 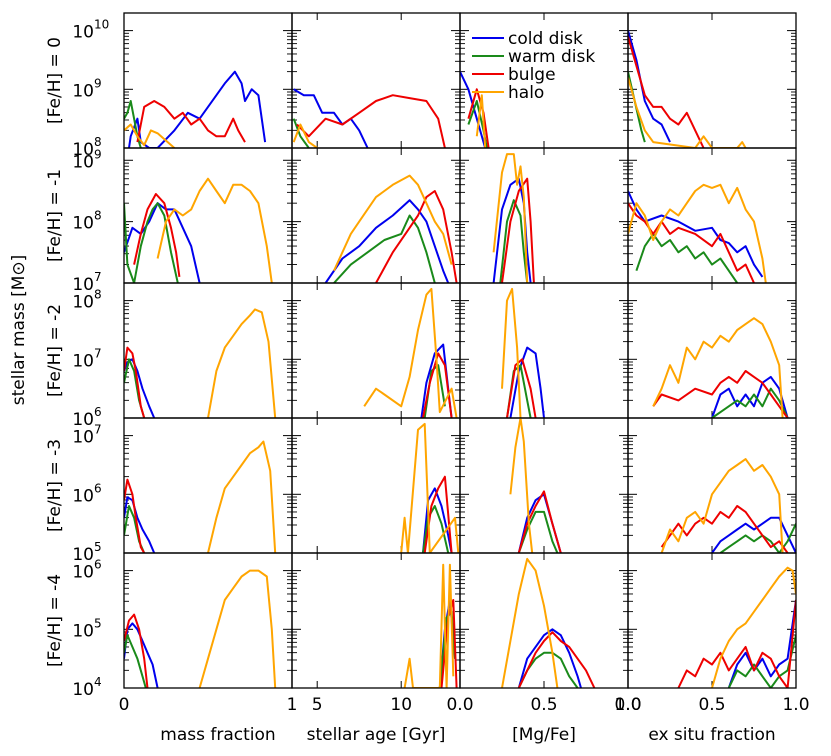 I want to click on x-tick-label: 0.0, so click(x=627, y=705).